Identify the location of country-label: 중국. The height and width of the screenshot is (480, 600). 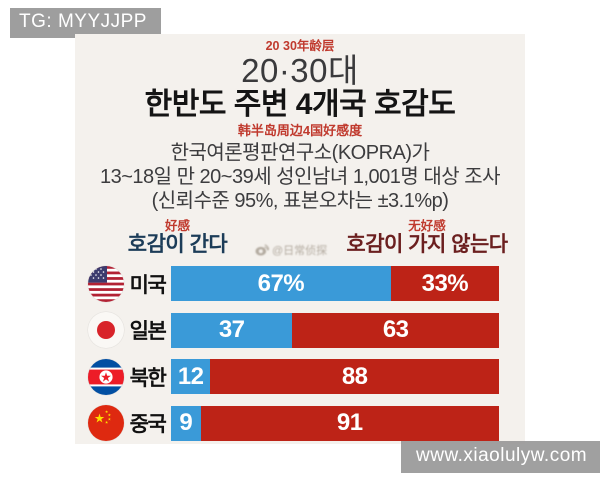
(148, 424).